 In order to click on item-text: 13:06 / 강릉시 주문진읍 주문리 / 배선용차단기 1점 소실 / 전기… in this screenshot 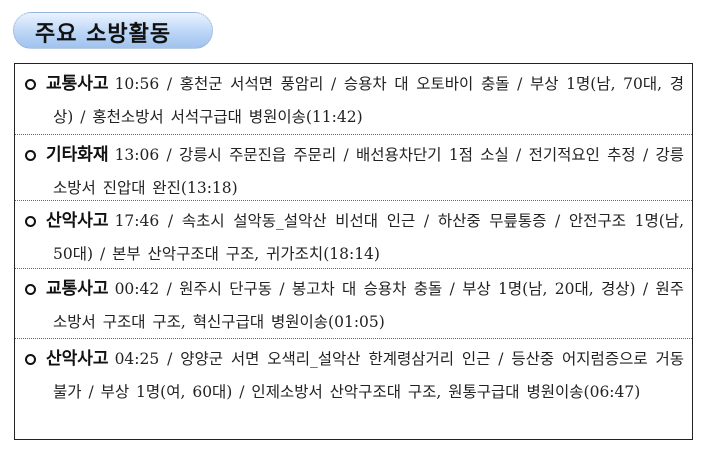, I will do `click(368, 171)`.